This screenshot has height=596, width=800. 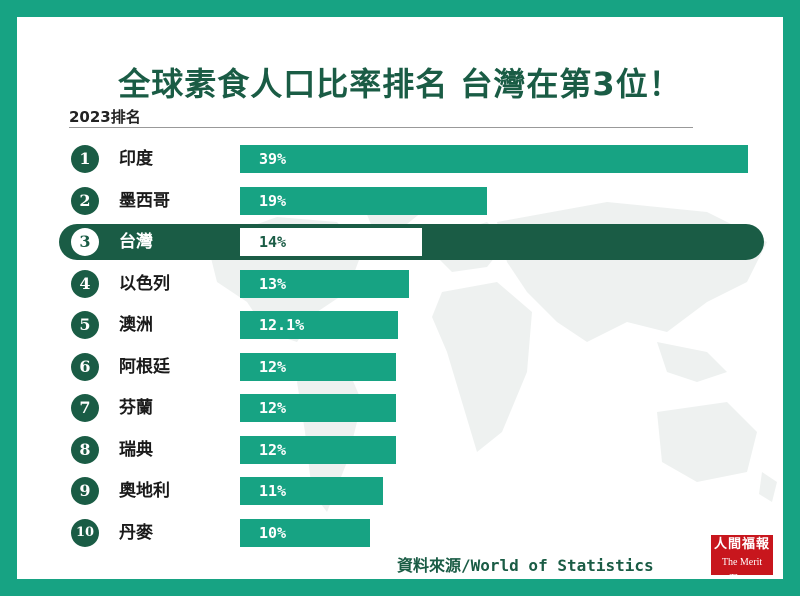 I want to click on rank-badge: 5, so click(x=85, y=325).